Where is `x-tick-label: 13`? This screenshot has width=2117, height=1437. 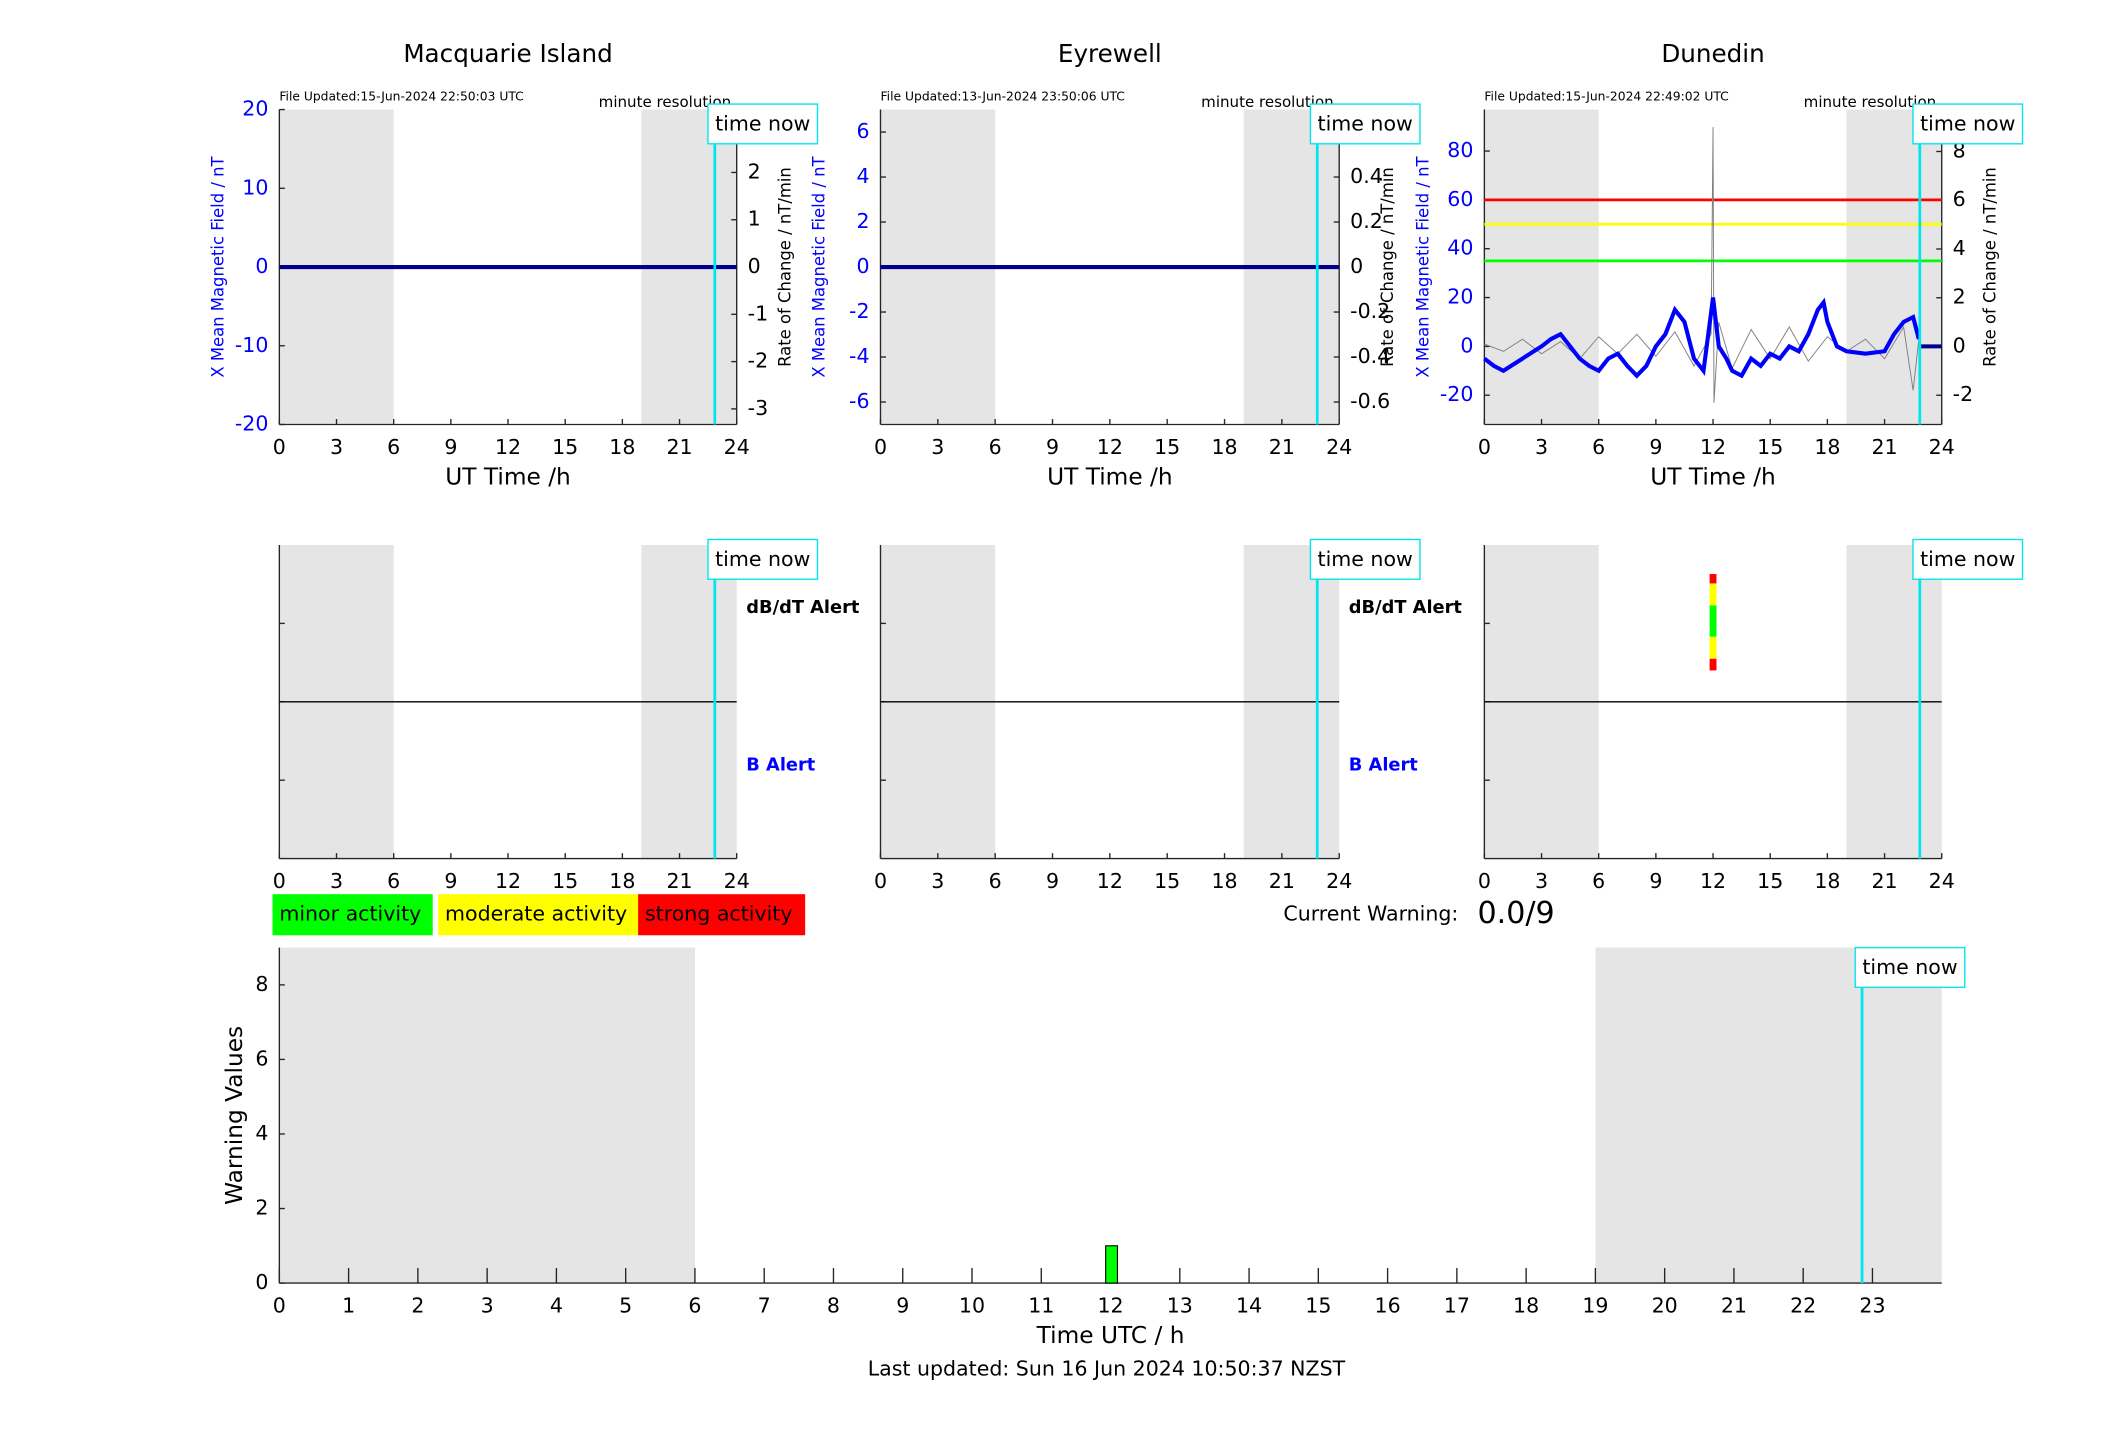
x-tick-label: 13 is located at coordinates (1180, 1305).